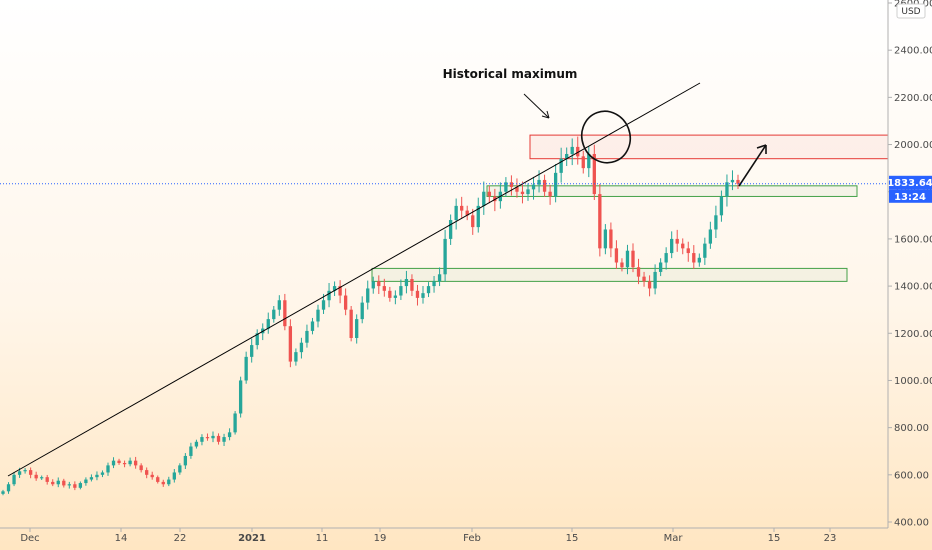  I want to click on x-tick-label: 19, so click(380, 538).